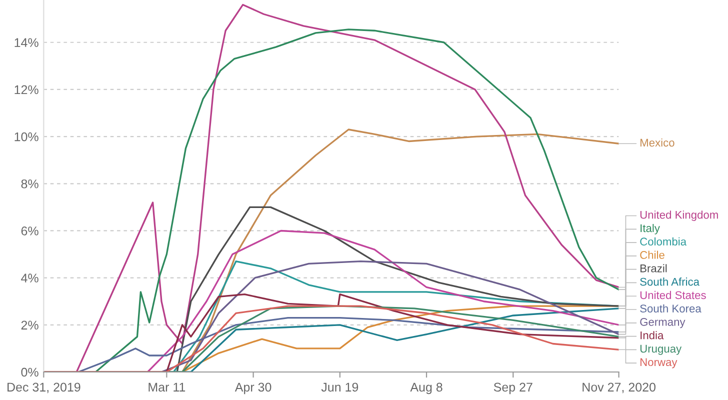 Image resolution: width=728 pixels, height=400 pixels. What do you see at coordinates (26, 42) in the screenshot?
I see `y-tick-label: 14%` at bounding box center [26, 42].